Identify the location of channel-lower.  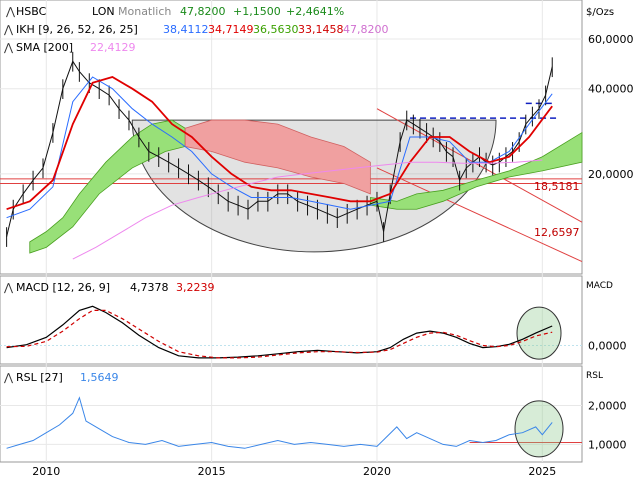
(479, 214).